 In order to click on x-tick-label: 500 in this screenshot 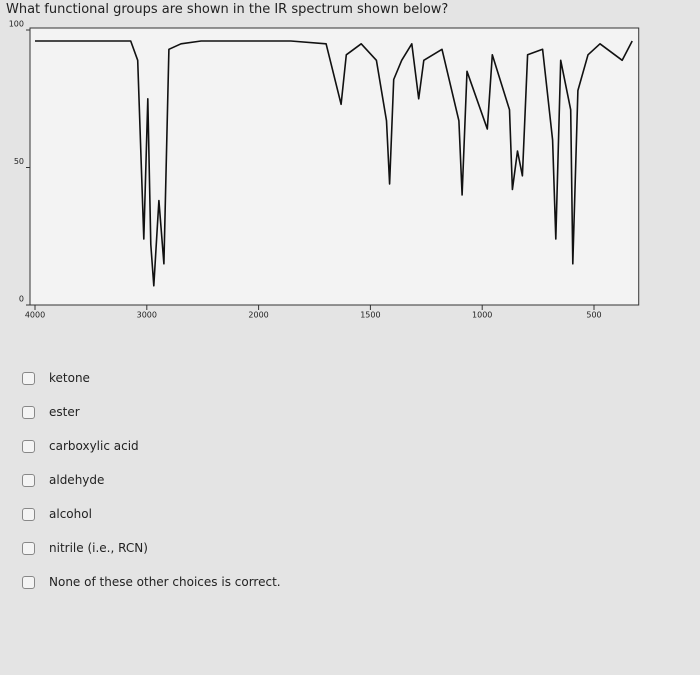, I will do `click(593, 315)`.